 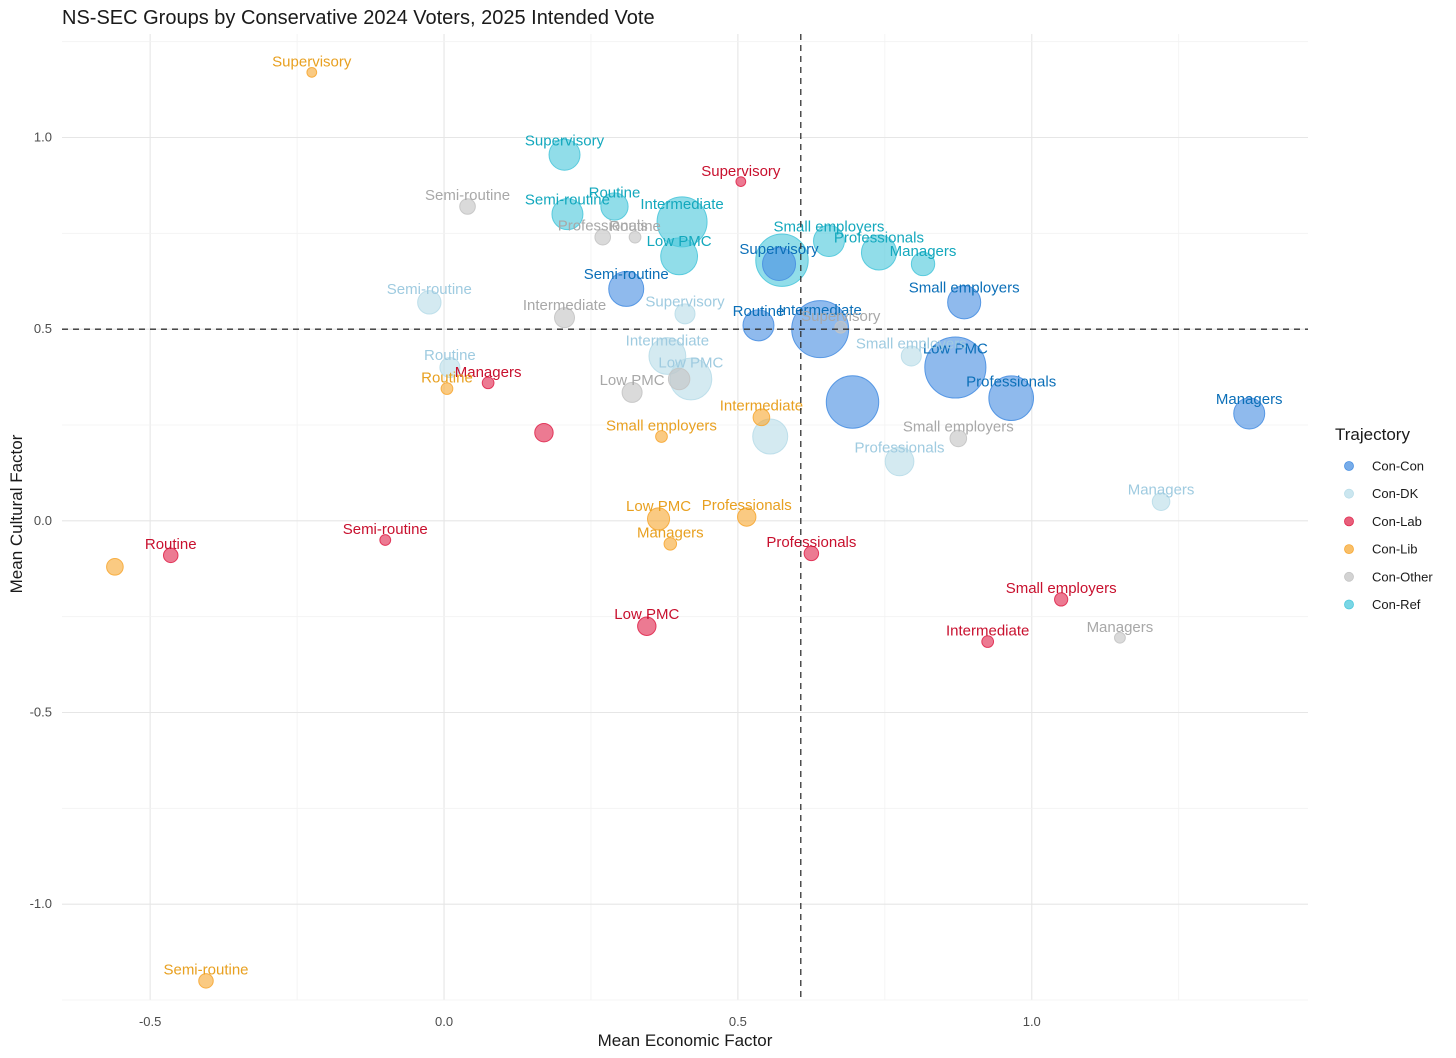 What do you see at coordinates (1349, 521) in the screenshot?
I see `legend-key-con-lab` at bounding box center [1349, 521].